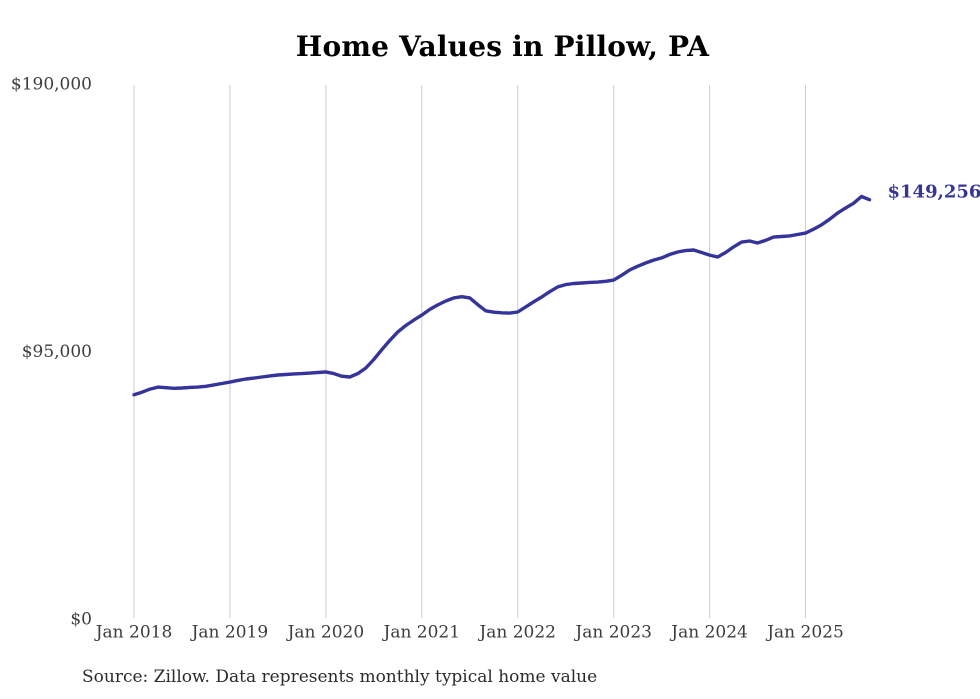 Image resolution: width=980 pixels, height=699 pixels. I want to click on y-tick-label: $0, so click(81, 620).